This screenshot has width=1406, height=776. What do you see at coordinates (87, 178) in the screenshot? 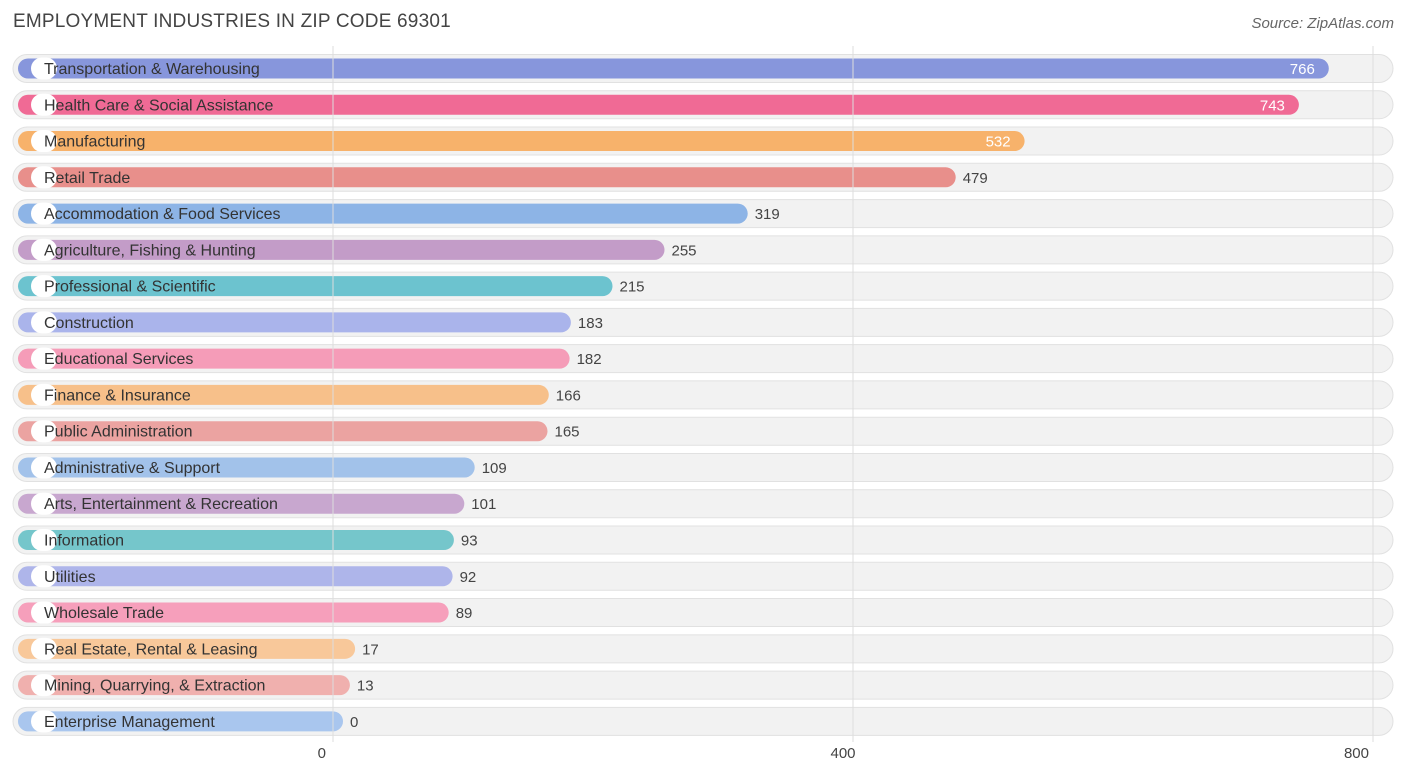
I see `category-label-text: Retail Trade` at bounding box center [87, 178].